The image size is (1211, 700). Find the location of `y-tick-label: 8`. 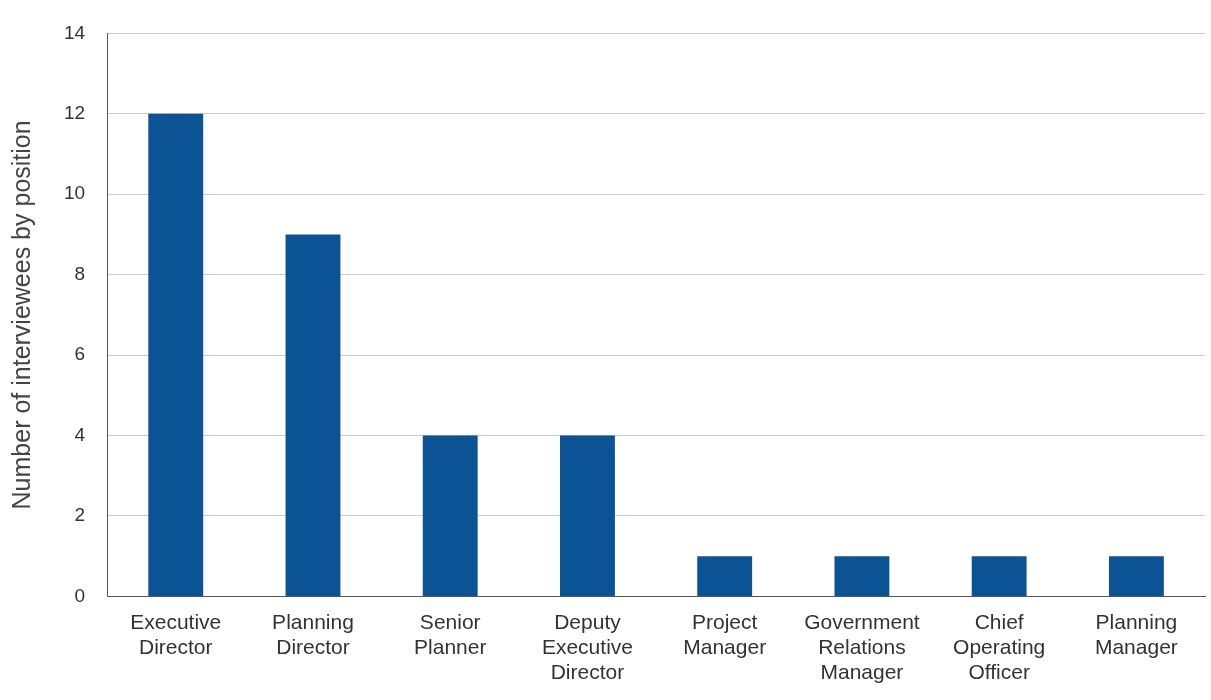

y-tick-label: 8 is located at coordinates (80, 273).